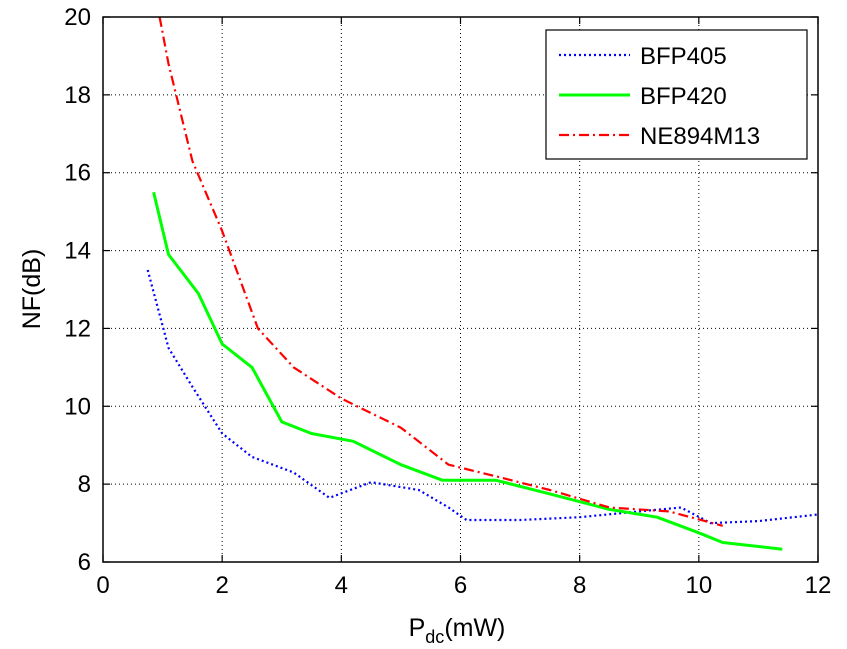  I want to click on y-tick-label: 10, so click(77, 406).